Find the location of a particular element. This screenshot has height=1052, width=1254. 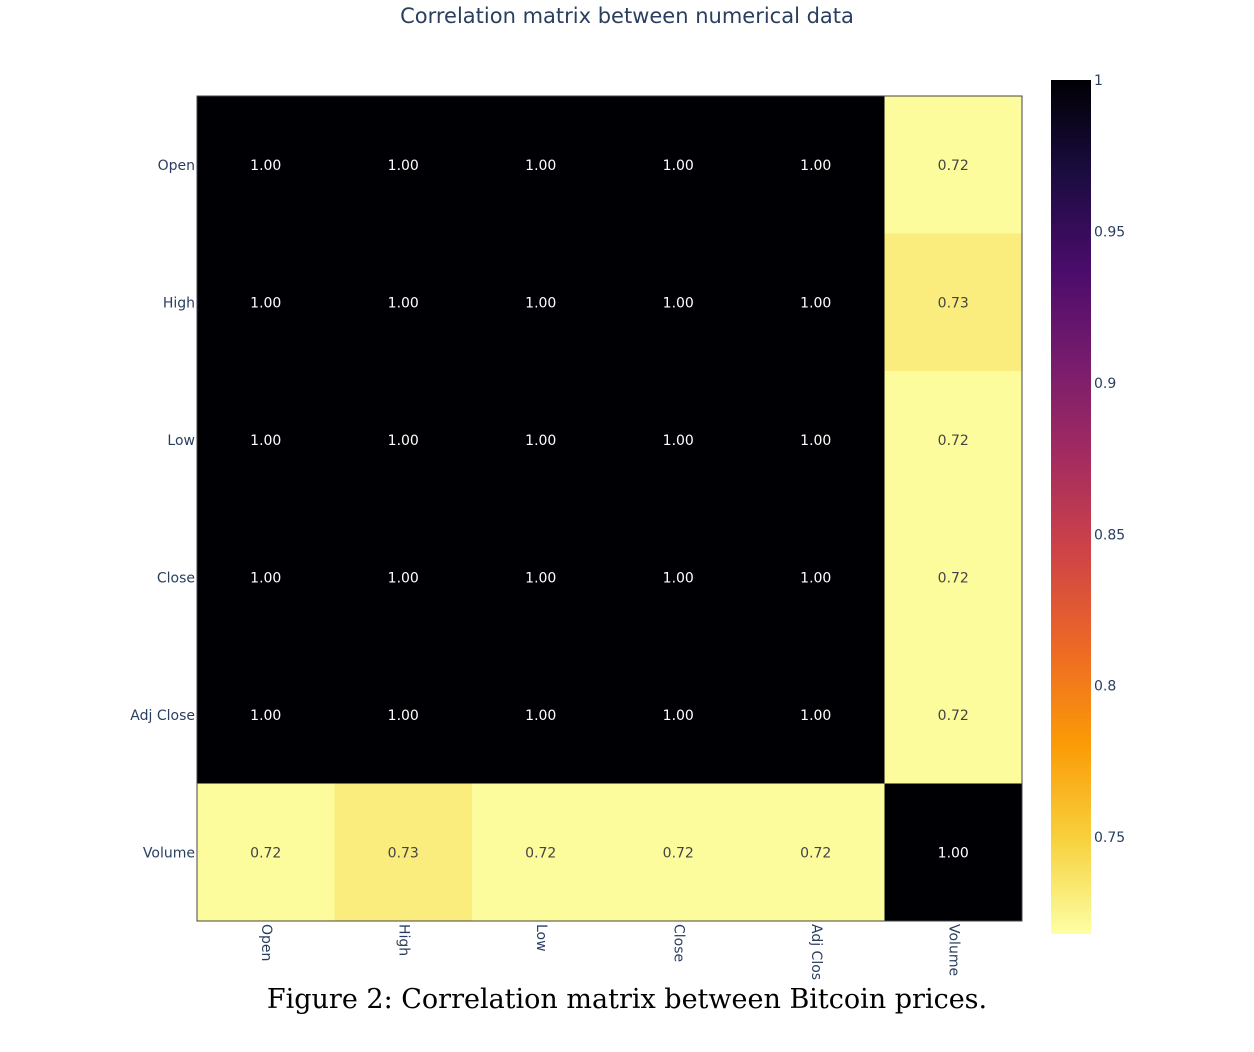

x-tick-label: High is located at coordinates (403, 940).